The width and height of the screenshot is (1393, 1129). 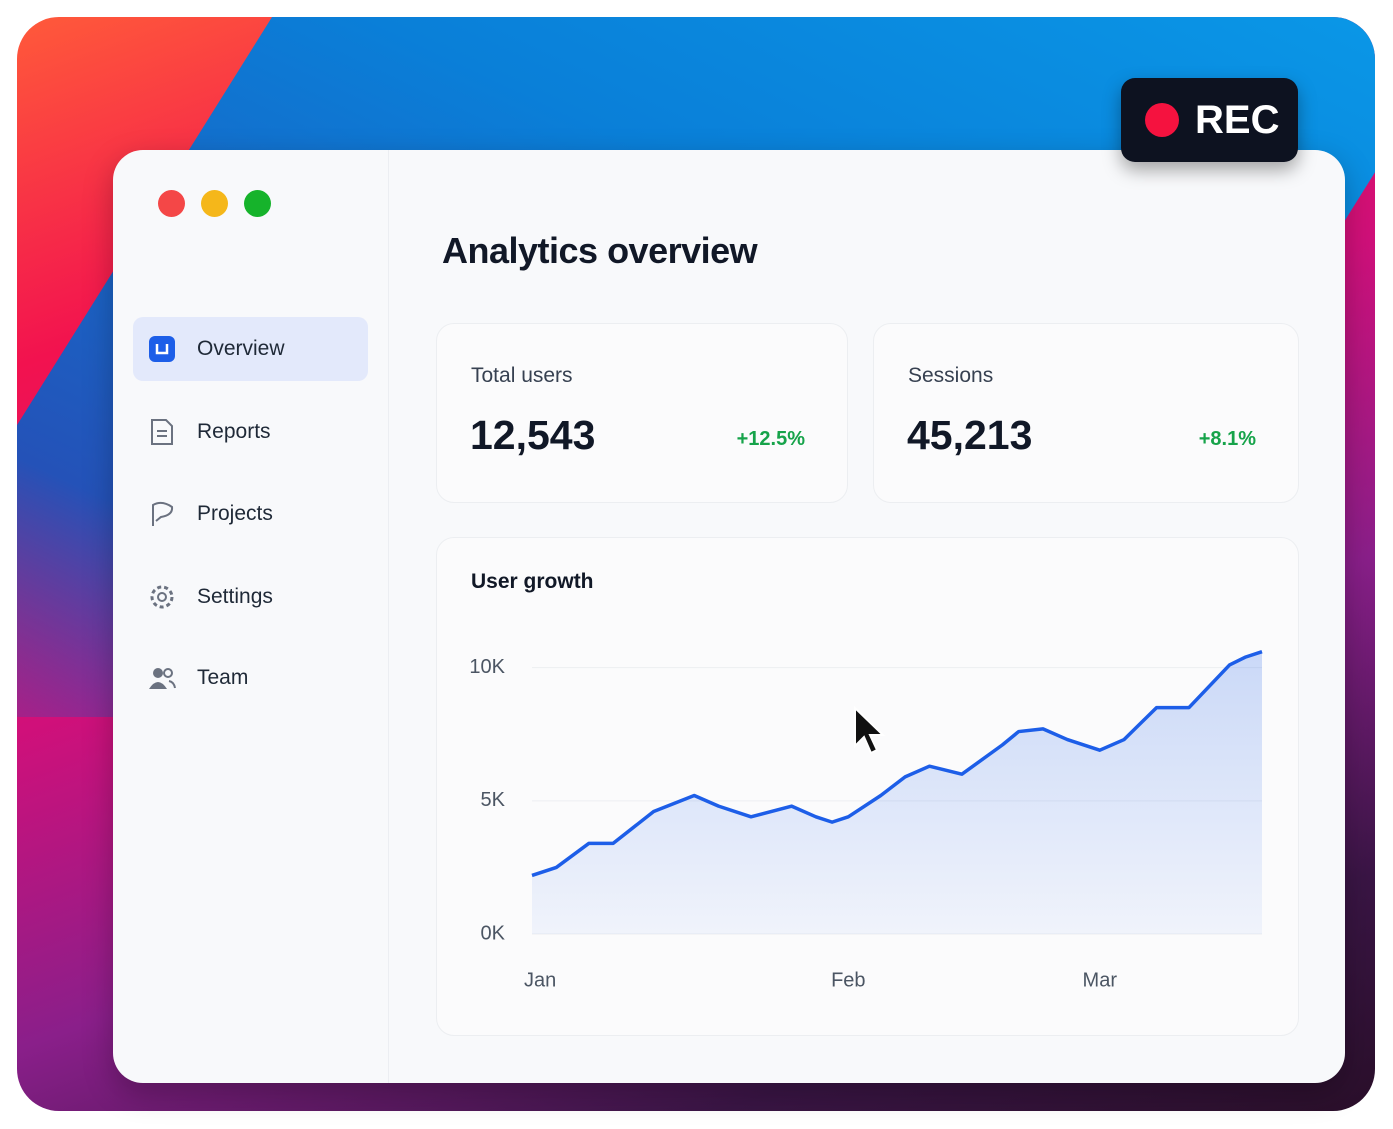 I want to click on stat-value: 45,213, so click(x=970, y=435).